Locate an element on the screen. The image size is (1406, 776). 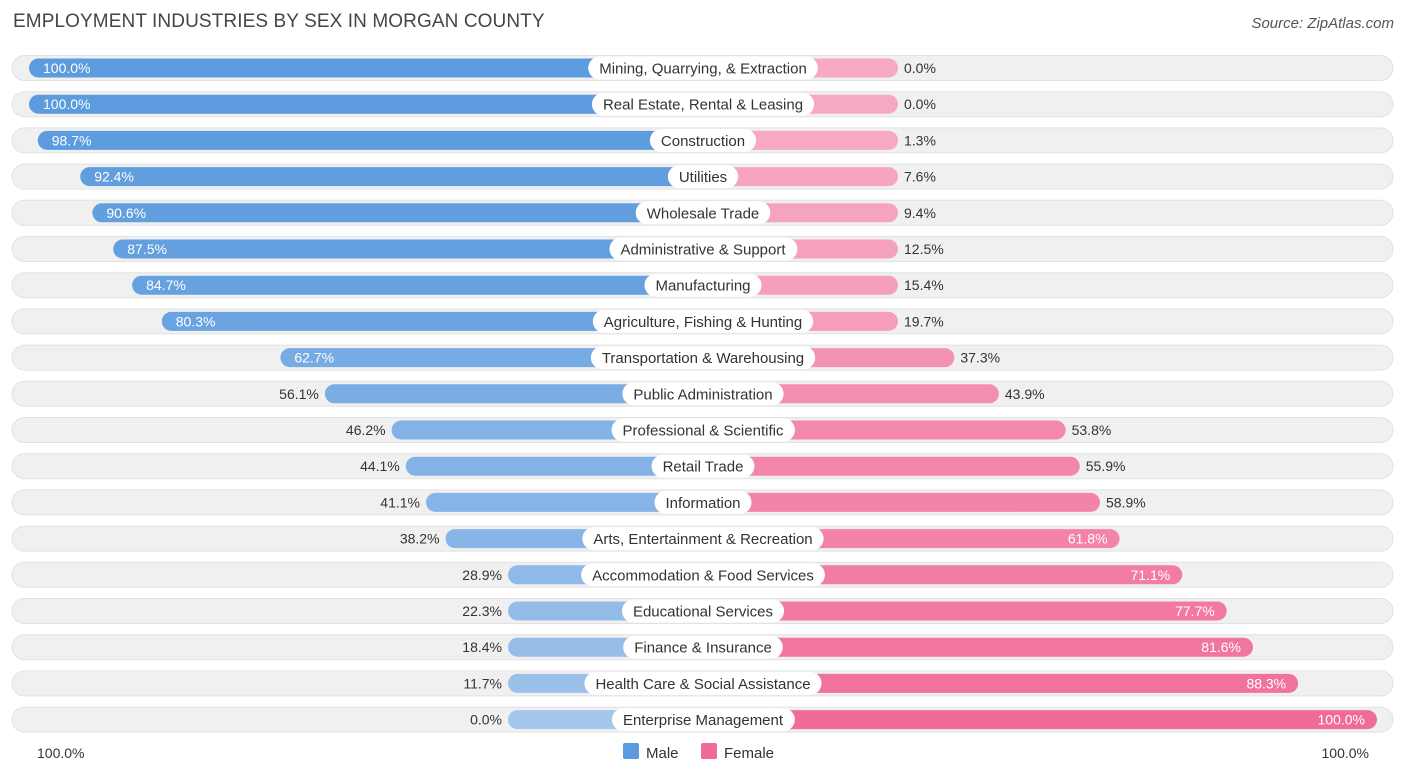
chart-row: Administrative & Support 87.5% 12.5% is located at coordinates (702, 249).